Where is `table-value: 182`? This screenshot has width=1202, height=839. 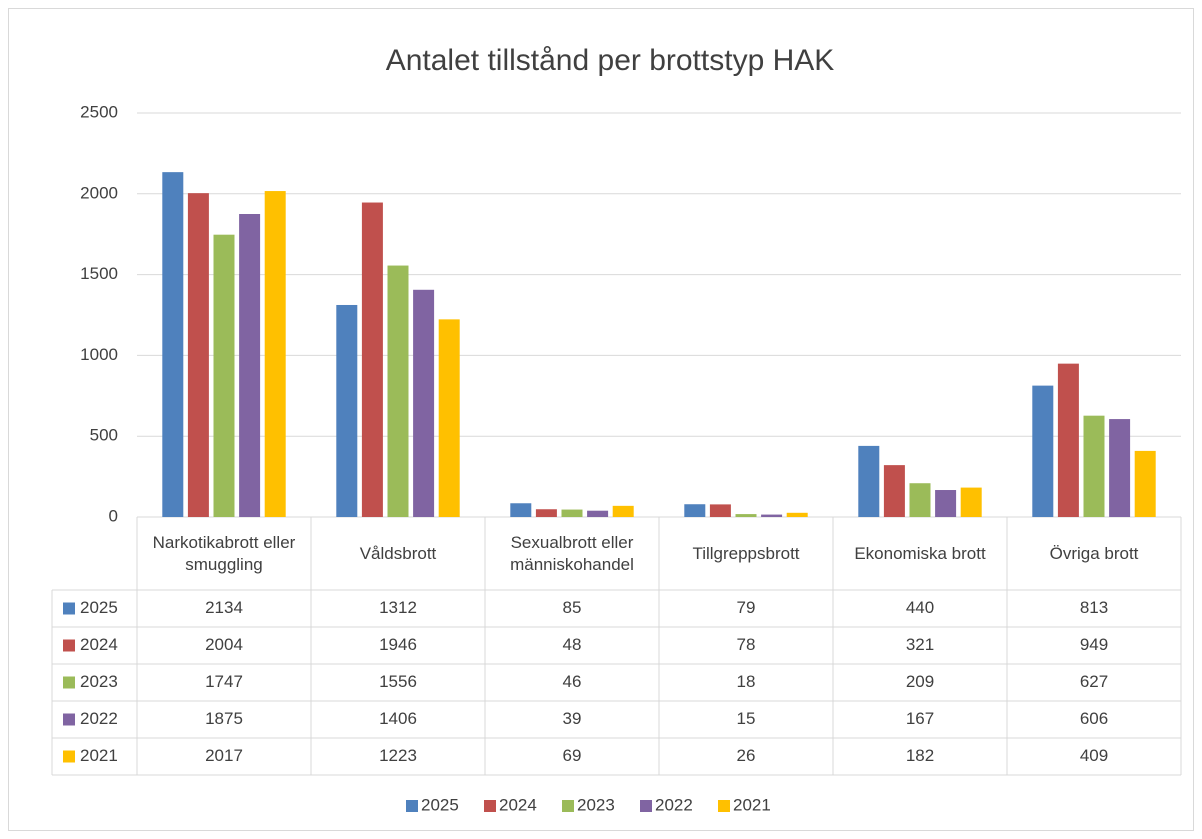 table-value: 182 is located at coordinates (920, 755).